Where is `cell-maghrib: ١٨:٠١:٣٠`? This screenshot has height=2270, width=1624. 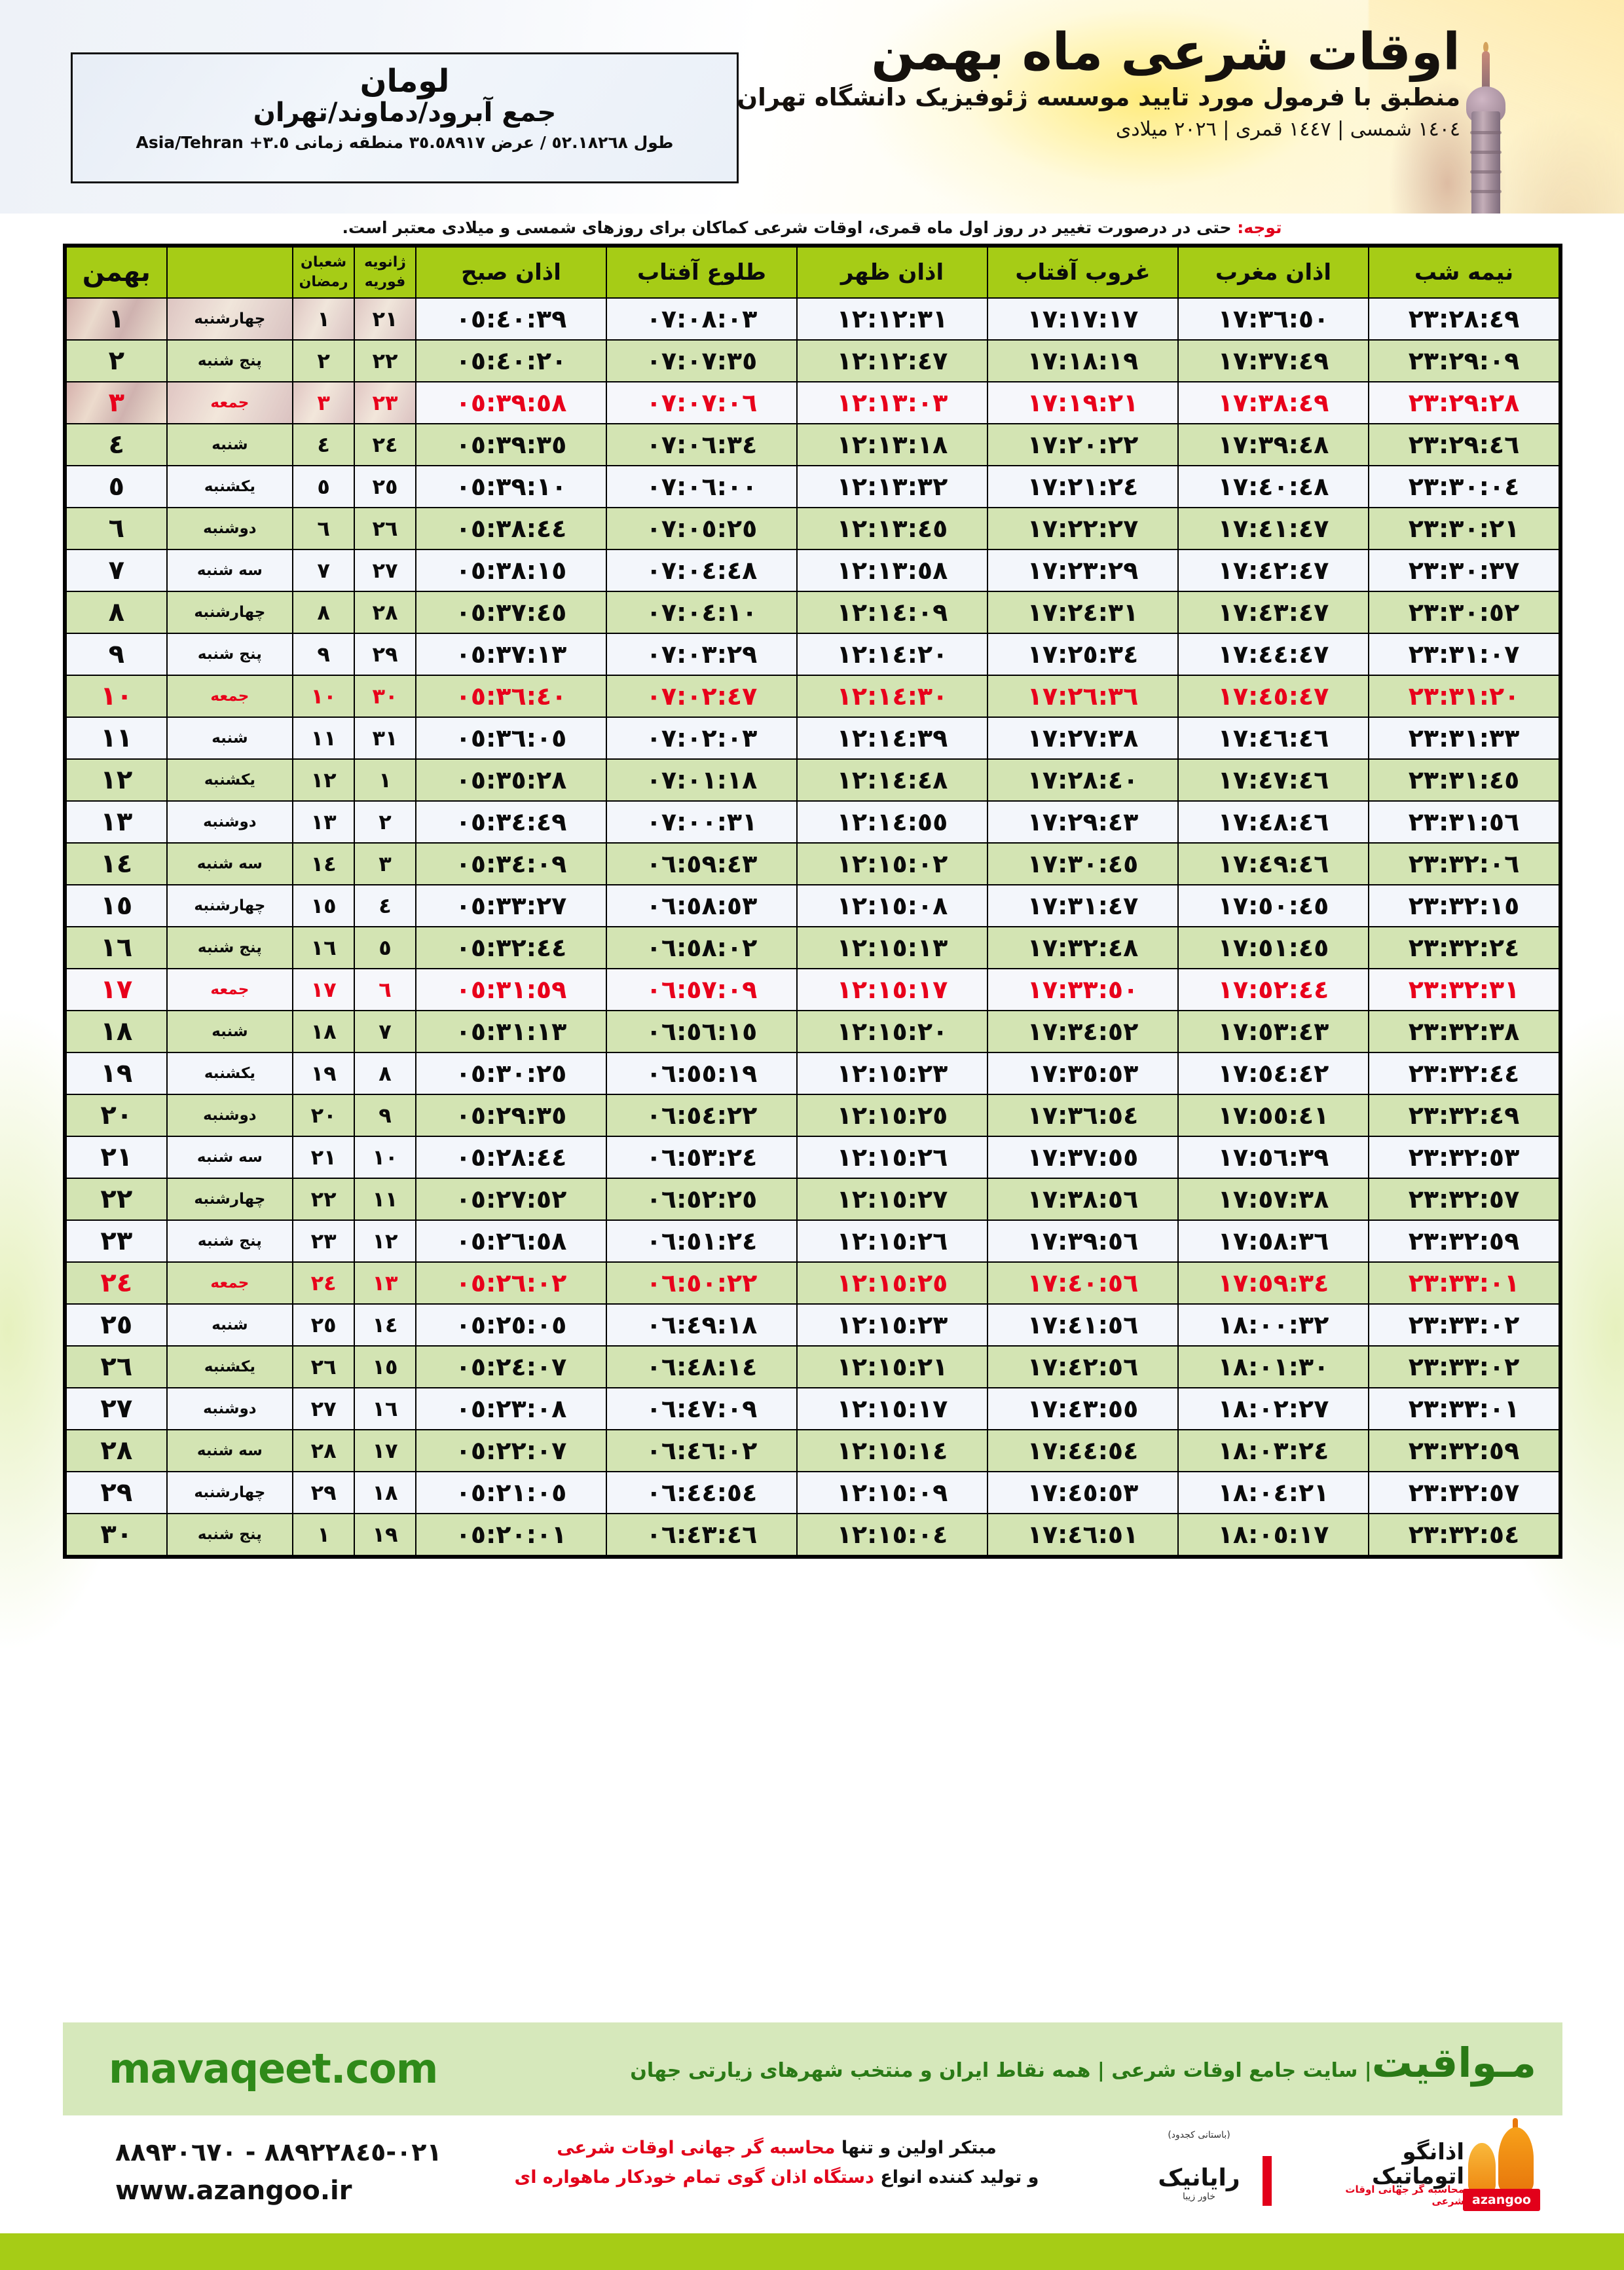
cell-maghrib: ١٨:٠١:٣٠ is located at coordinates (1273, 1366).